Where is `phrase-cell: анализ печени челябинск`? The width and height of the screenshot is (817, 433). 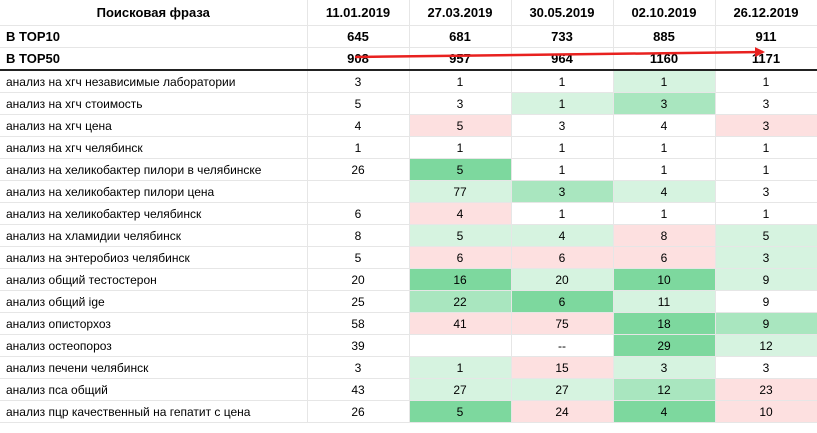 phrase-cell: анализ печени челябинск is located at coordinates (154, 367).